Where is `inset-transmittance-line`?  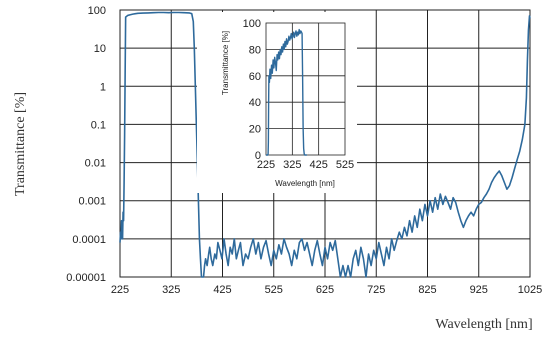
inset-transmittance-line is located at coordinates (286, 92).